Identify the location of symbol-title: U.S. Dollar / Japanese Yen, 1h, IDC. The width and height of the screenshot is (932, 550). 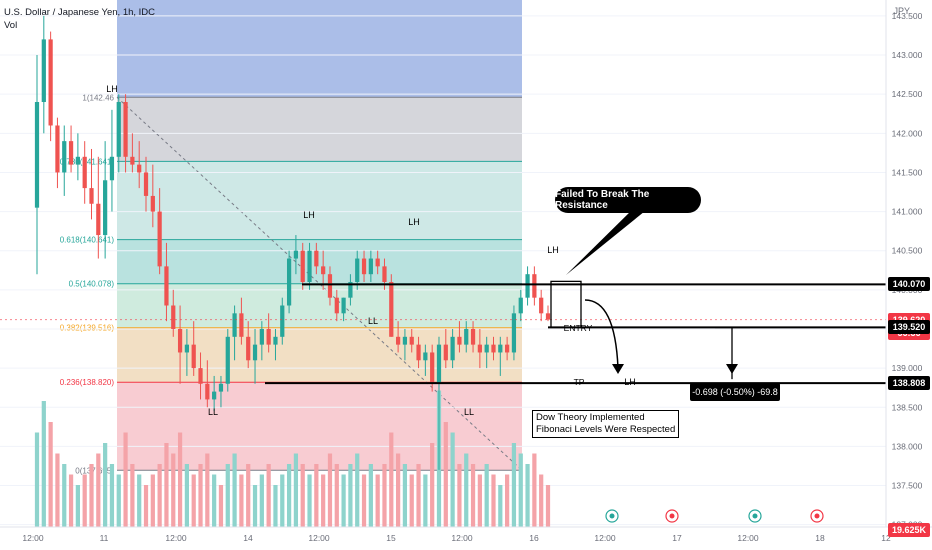
(80, 12).